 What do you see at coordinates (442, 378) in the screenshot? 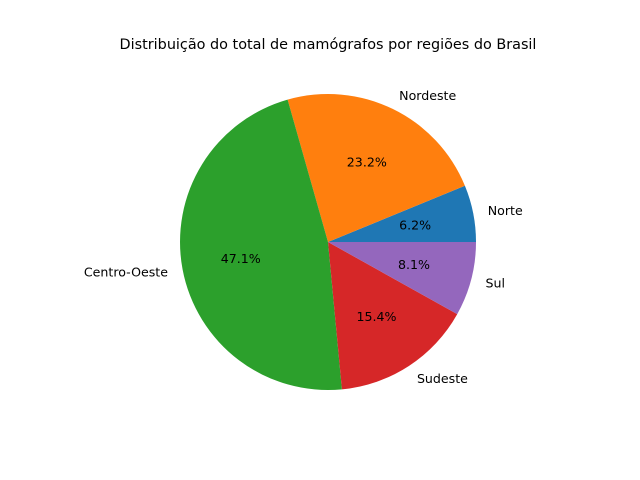
I see `category-label-sudeste: Sudeste` at bounding box center [442, 378].